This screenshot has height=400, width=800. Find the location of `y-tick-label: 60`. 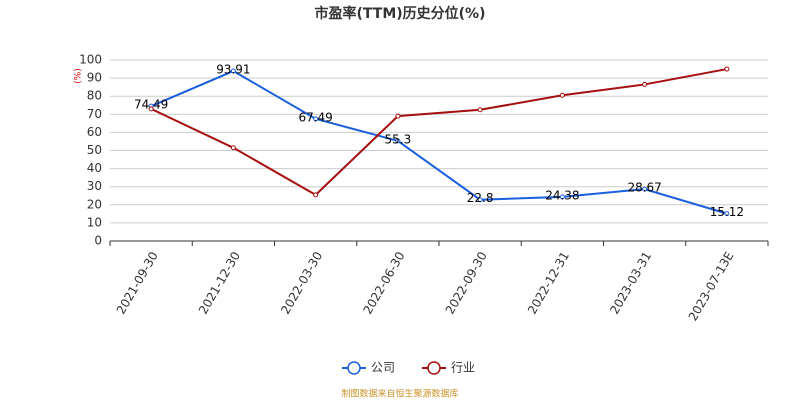

y-tick-label: 60 is located at coordinates (94, 132).